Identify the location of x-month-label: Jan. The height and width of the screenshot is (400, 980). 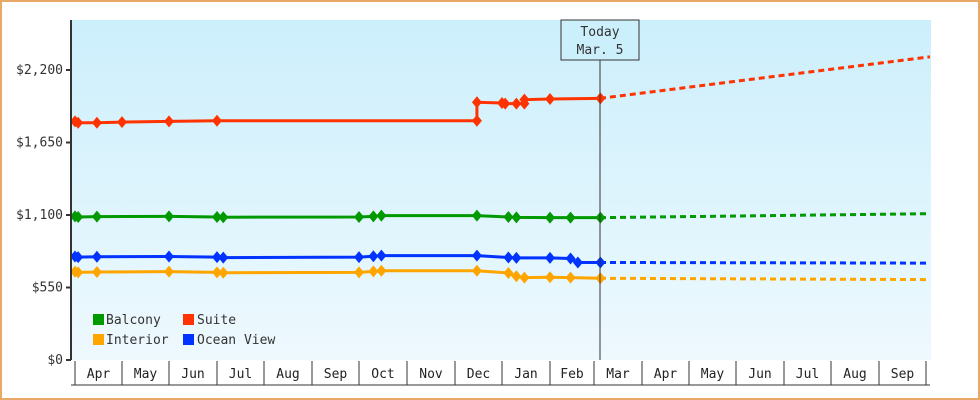
(525, 374).